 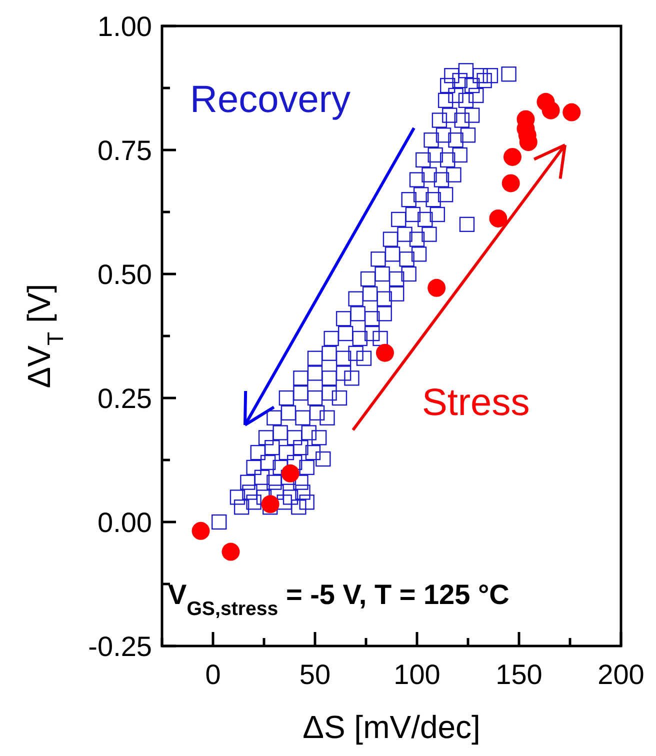 I want to click on x-tick-label: 50, so click(x=315, y=674).